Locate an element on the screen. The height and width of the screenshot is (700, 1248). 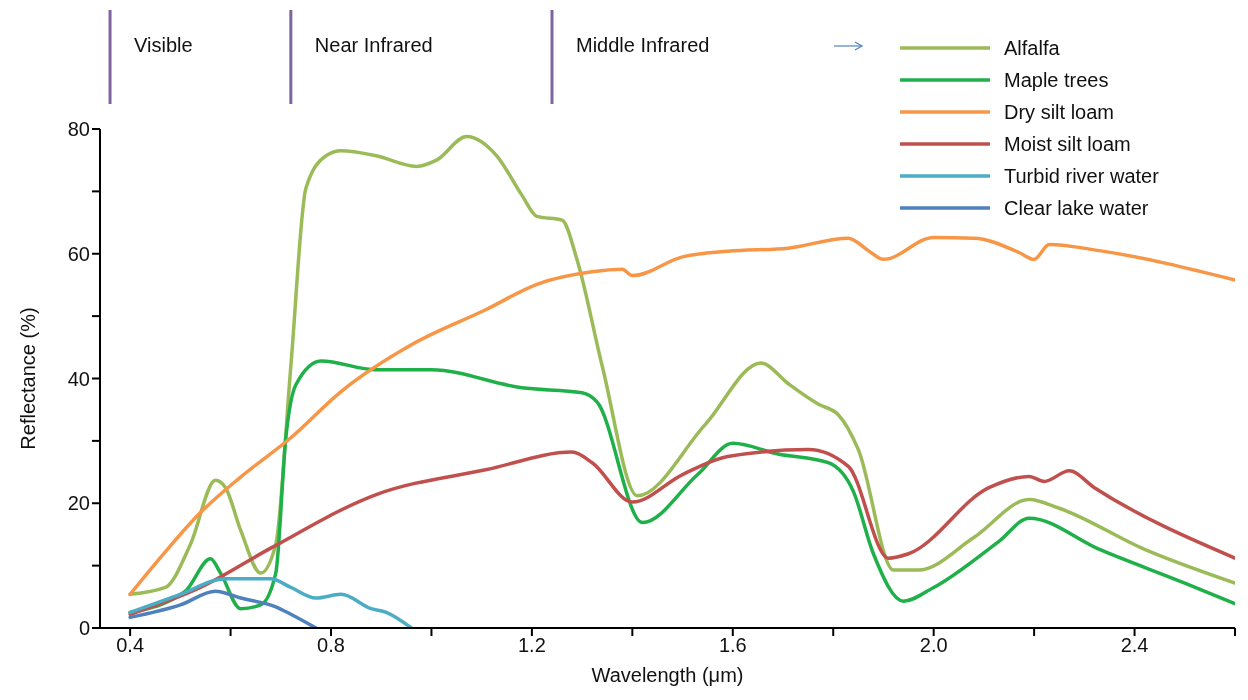
ref-line-label: Near Infrared is located at coordinates (373, 45).